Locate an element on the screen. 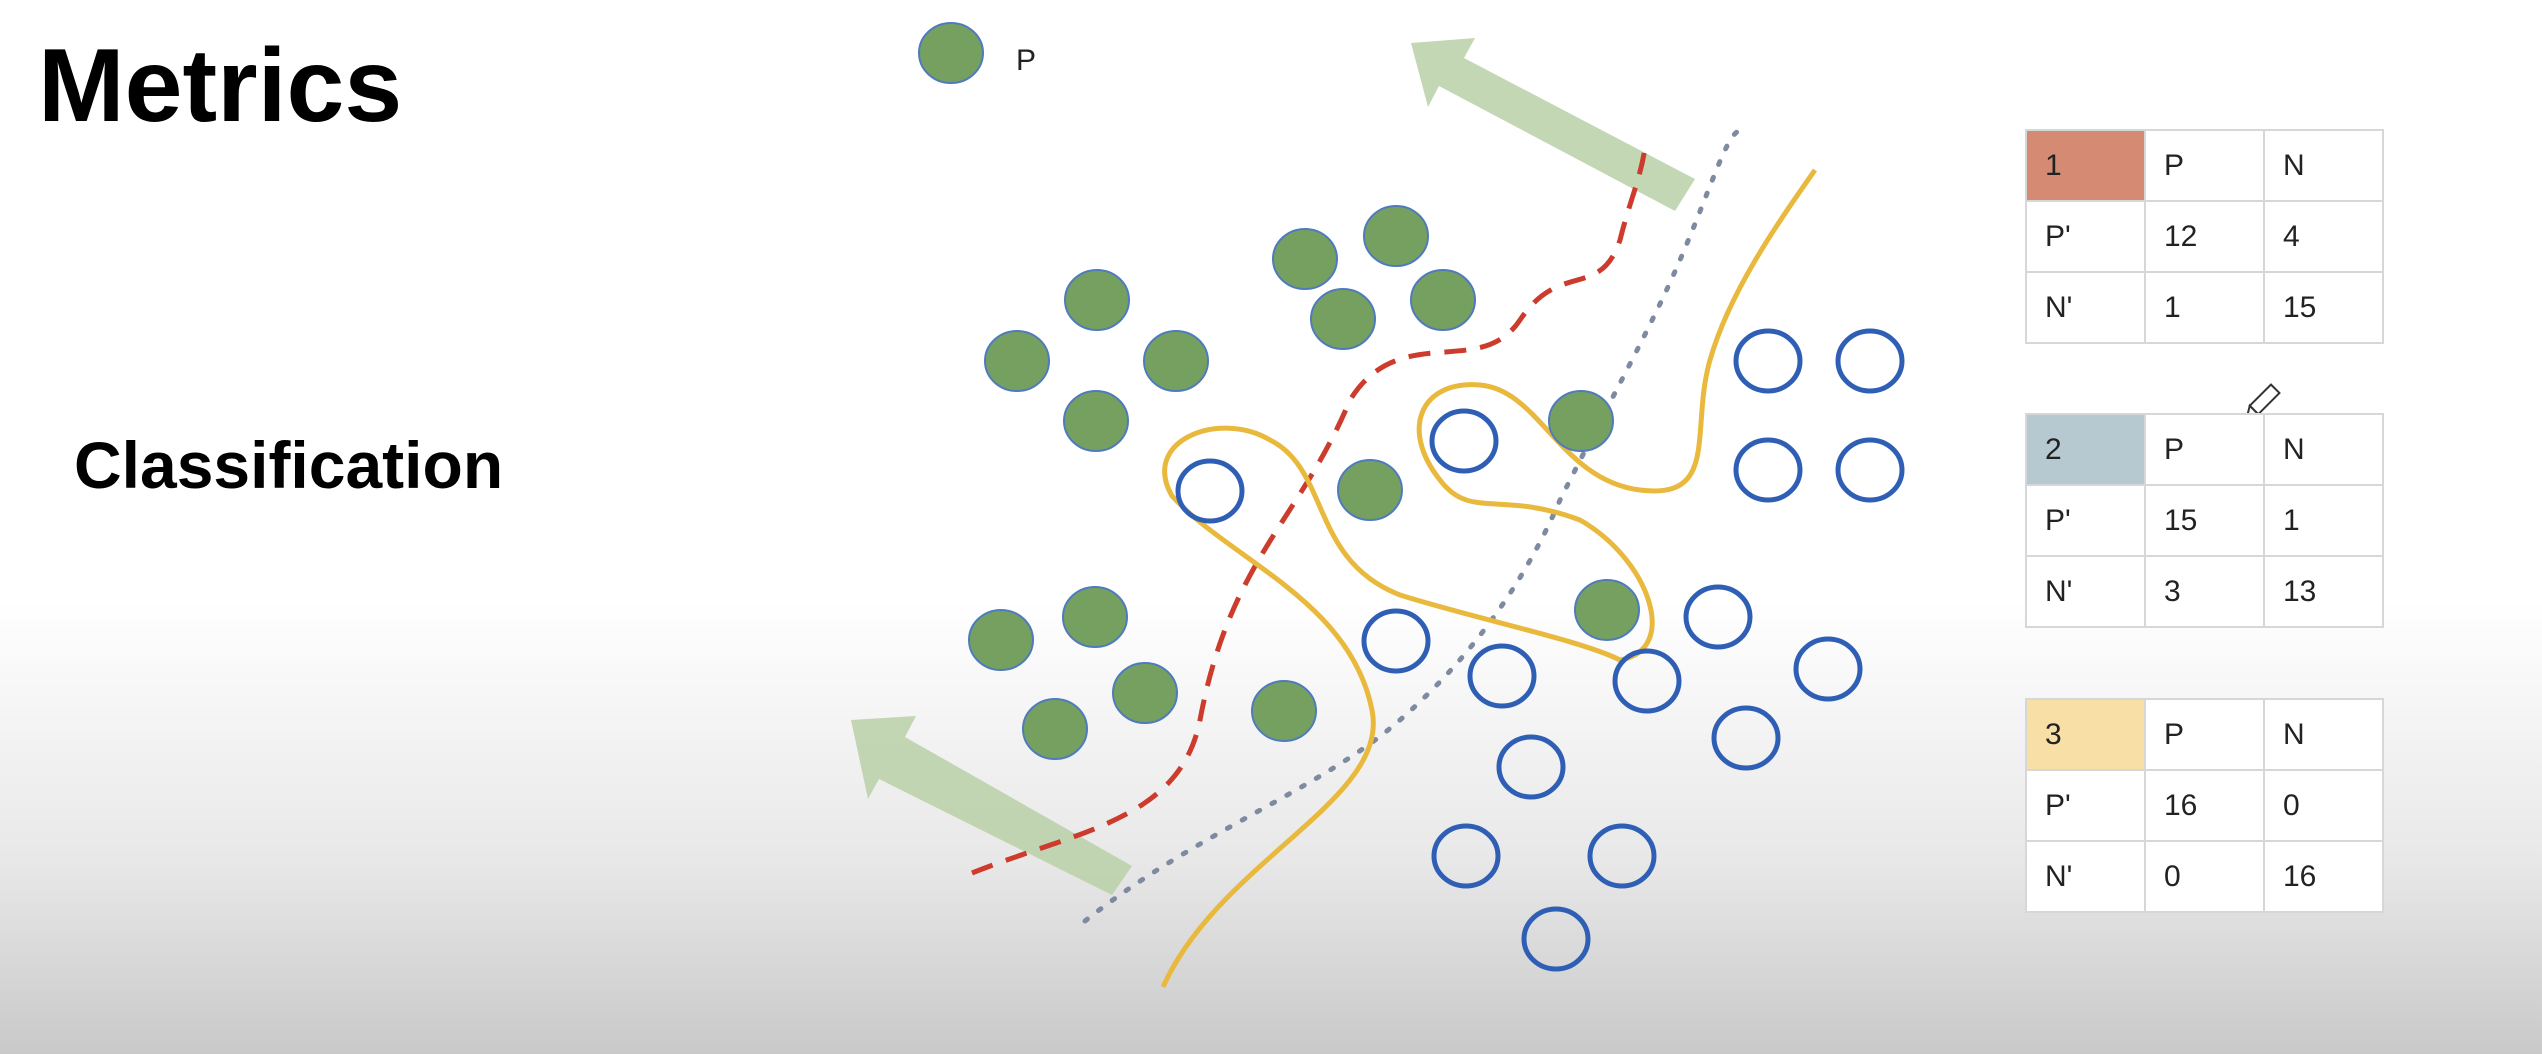  matrix-value: 3 is located at coordinates (2204, 591).